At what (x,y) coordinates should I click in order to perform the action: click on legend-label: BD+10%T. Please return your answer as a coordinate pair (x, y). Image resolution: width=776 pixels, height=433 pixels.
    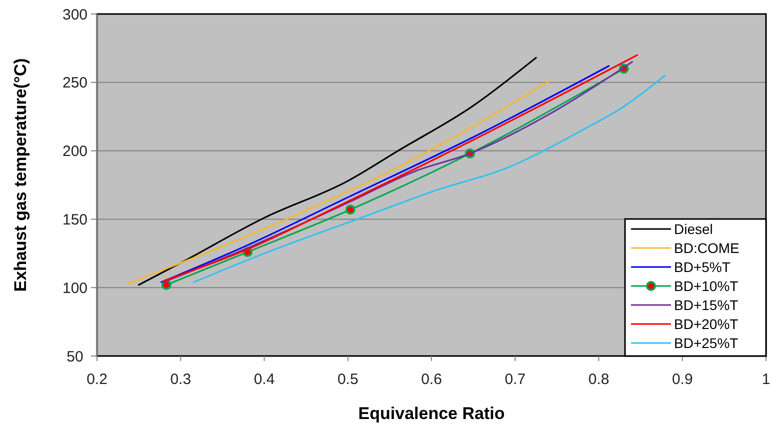
    Looking at the image, I should click on (706, 286).